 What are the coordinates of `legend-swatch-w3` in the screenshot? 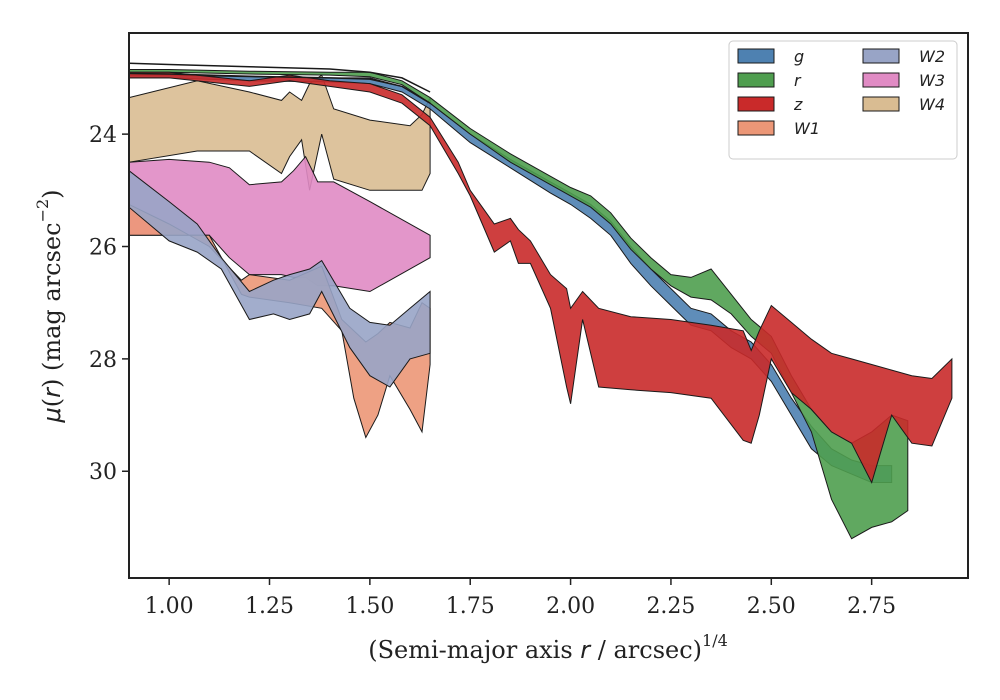 It's located at (881, 80).